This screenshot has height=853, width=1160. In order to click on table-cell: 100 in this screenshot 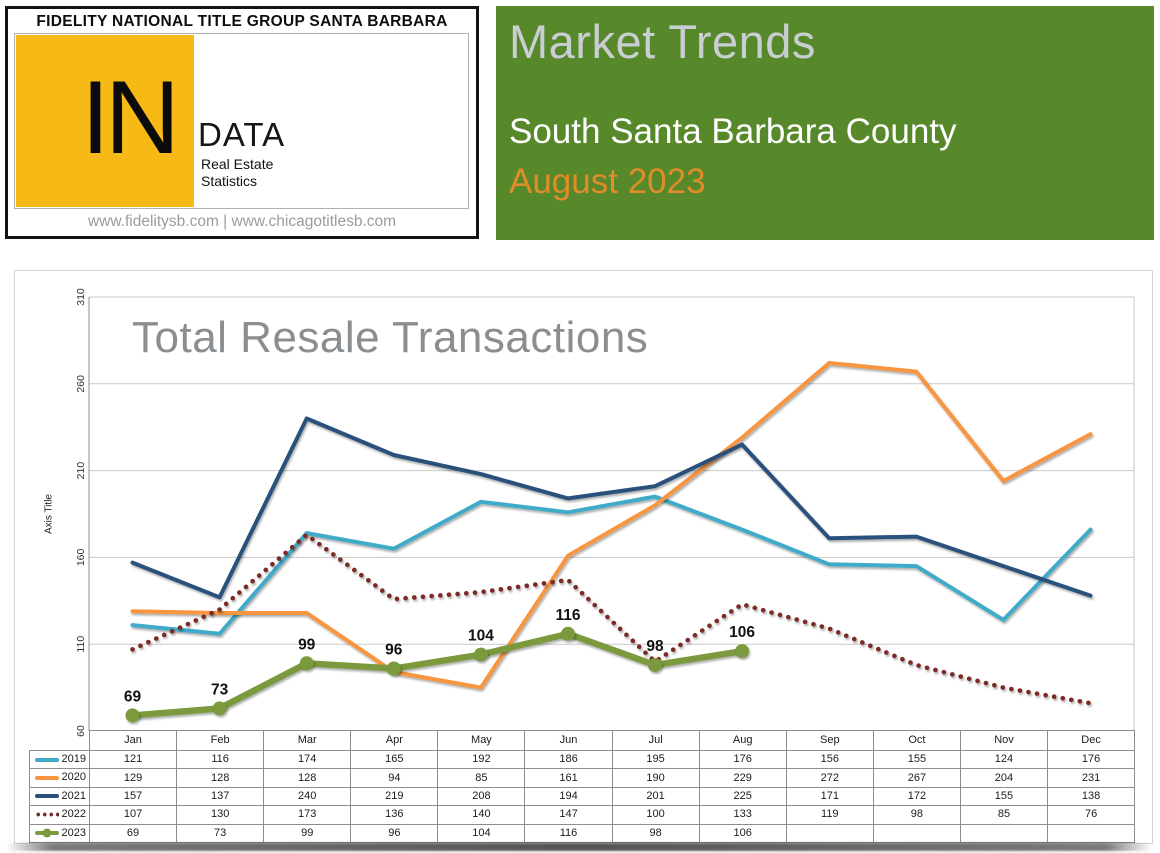, I will do `click(655, 815)`.